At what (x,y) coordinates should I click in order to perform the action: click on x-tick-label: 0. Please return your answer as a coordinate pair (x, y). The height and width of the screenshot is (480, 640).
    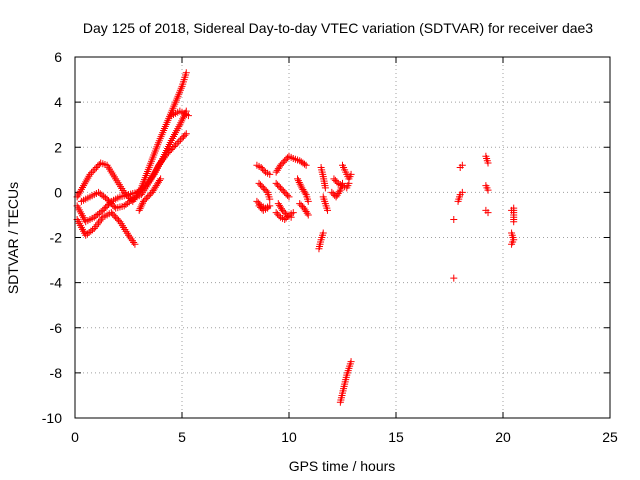
    Looking at the image, I should click on (75, 437).